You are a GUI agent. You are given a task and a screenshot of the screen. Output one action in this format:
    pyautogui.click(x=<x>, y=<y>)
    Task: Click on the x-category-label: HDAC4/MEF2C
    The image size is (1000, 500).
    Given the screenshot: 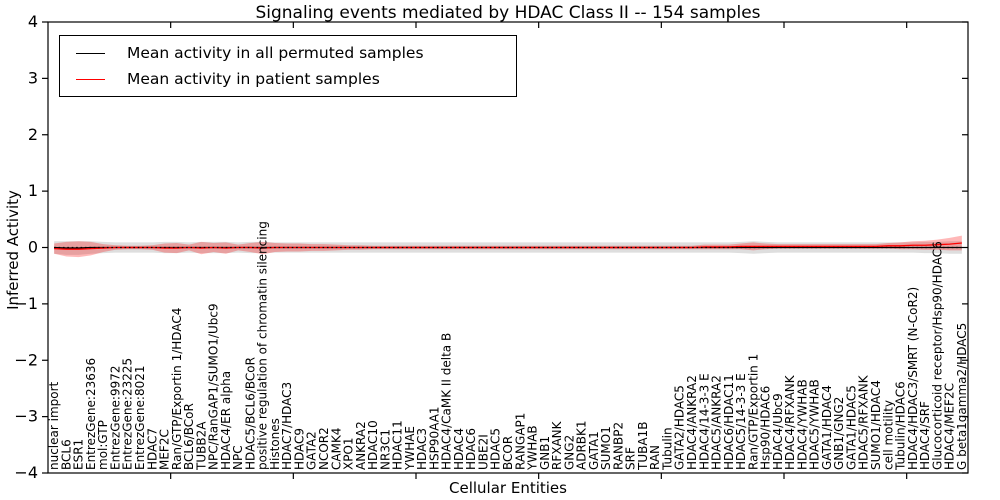 What is the action you would take?
    pyautogui.click(x=950, y=426)
    